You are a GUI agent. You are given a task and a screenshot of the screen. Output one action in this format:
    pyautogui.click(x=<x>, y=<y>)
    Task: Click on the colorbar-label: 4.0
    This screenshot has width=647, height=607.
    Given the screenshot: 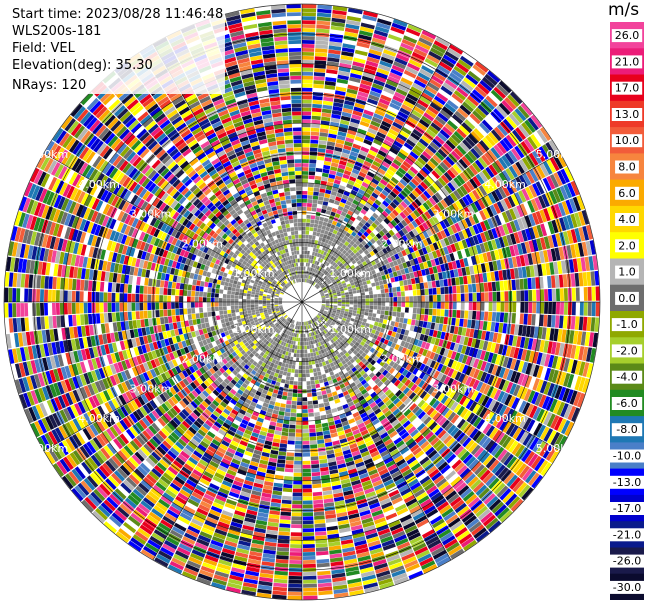 What is the action you would take?
    pyautogui.click(x=627, y=219)
    